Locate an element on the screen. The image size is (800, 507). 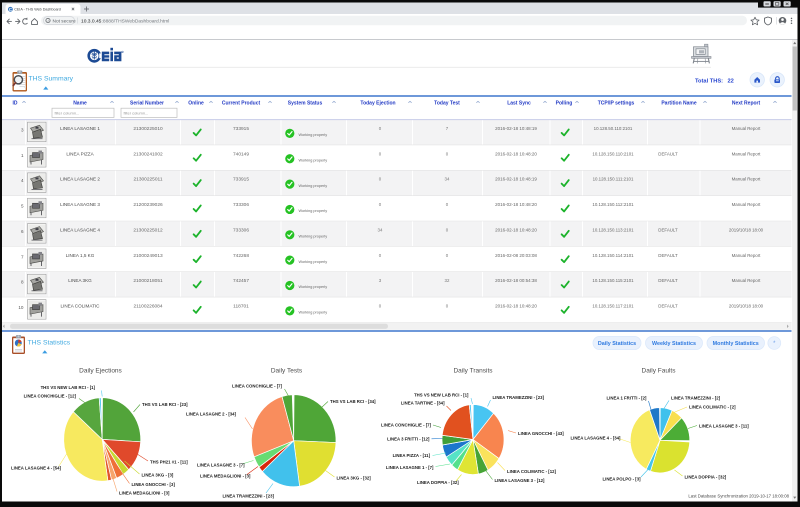
svg-text: 2016-02-08 20:03:08 is located at coordinates (516, 255).